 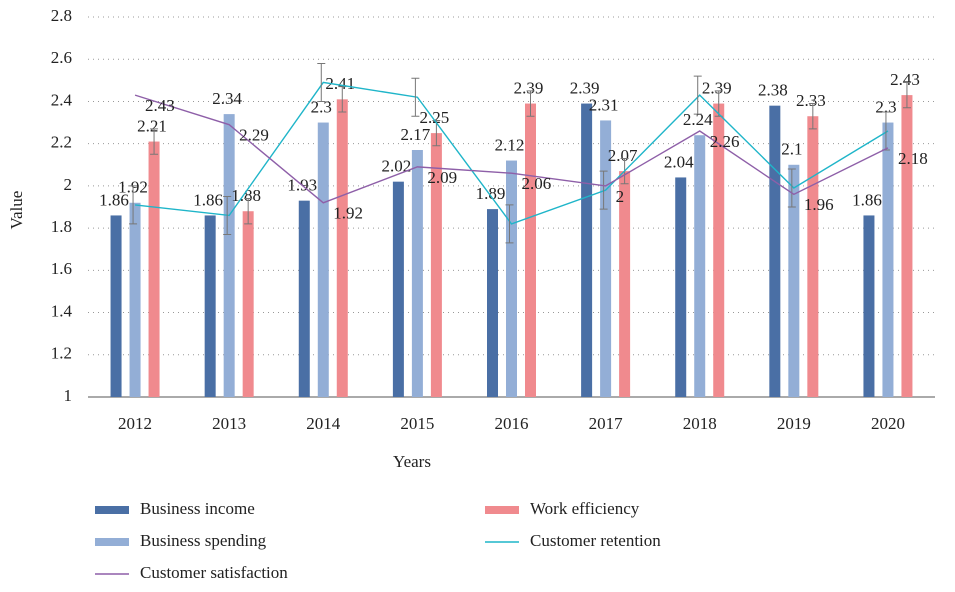 I want to click on data-label: 2.25, so click(x=435, y=117).